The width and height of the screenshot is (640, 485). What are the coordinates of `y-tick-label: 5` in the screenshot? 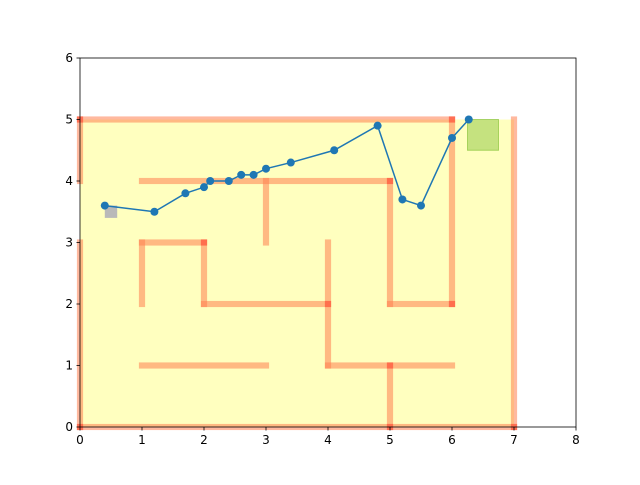 It's located at (69, 120).